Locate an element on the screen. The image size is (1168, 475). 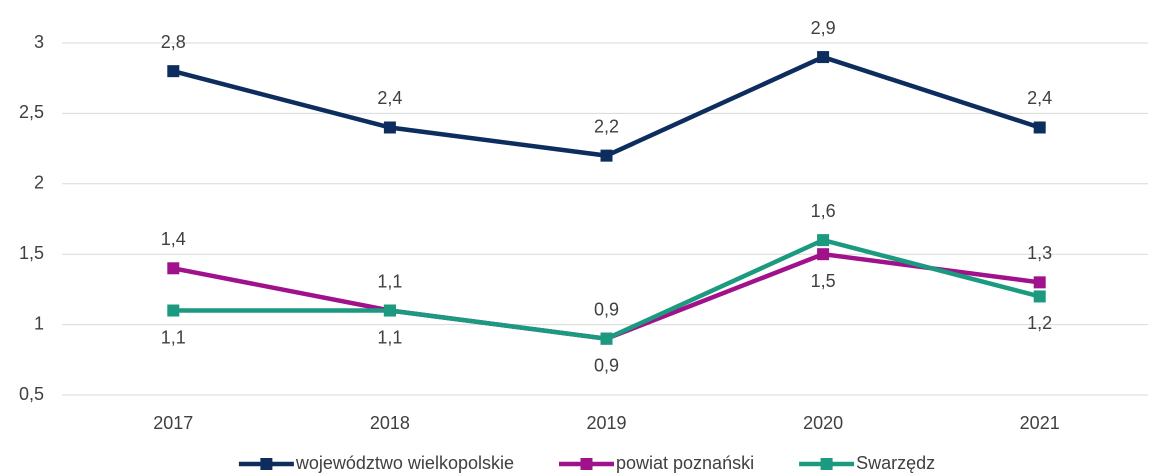
x-tick-label: 2018 is located at coordinates (390, 423).